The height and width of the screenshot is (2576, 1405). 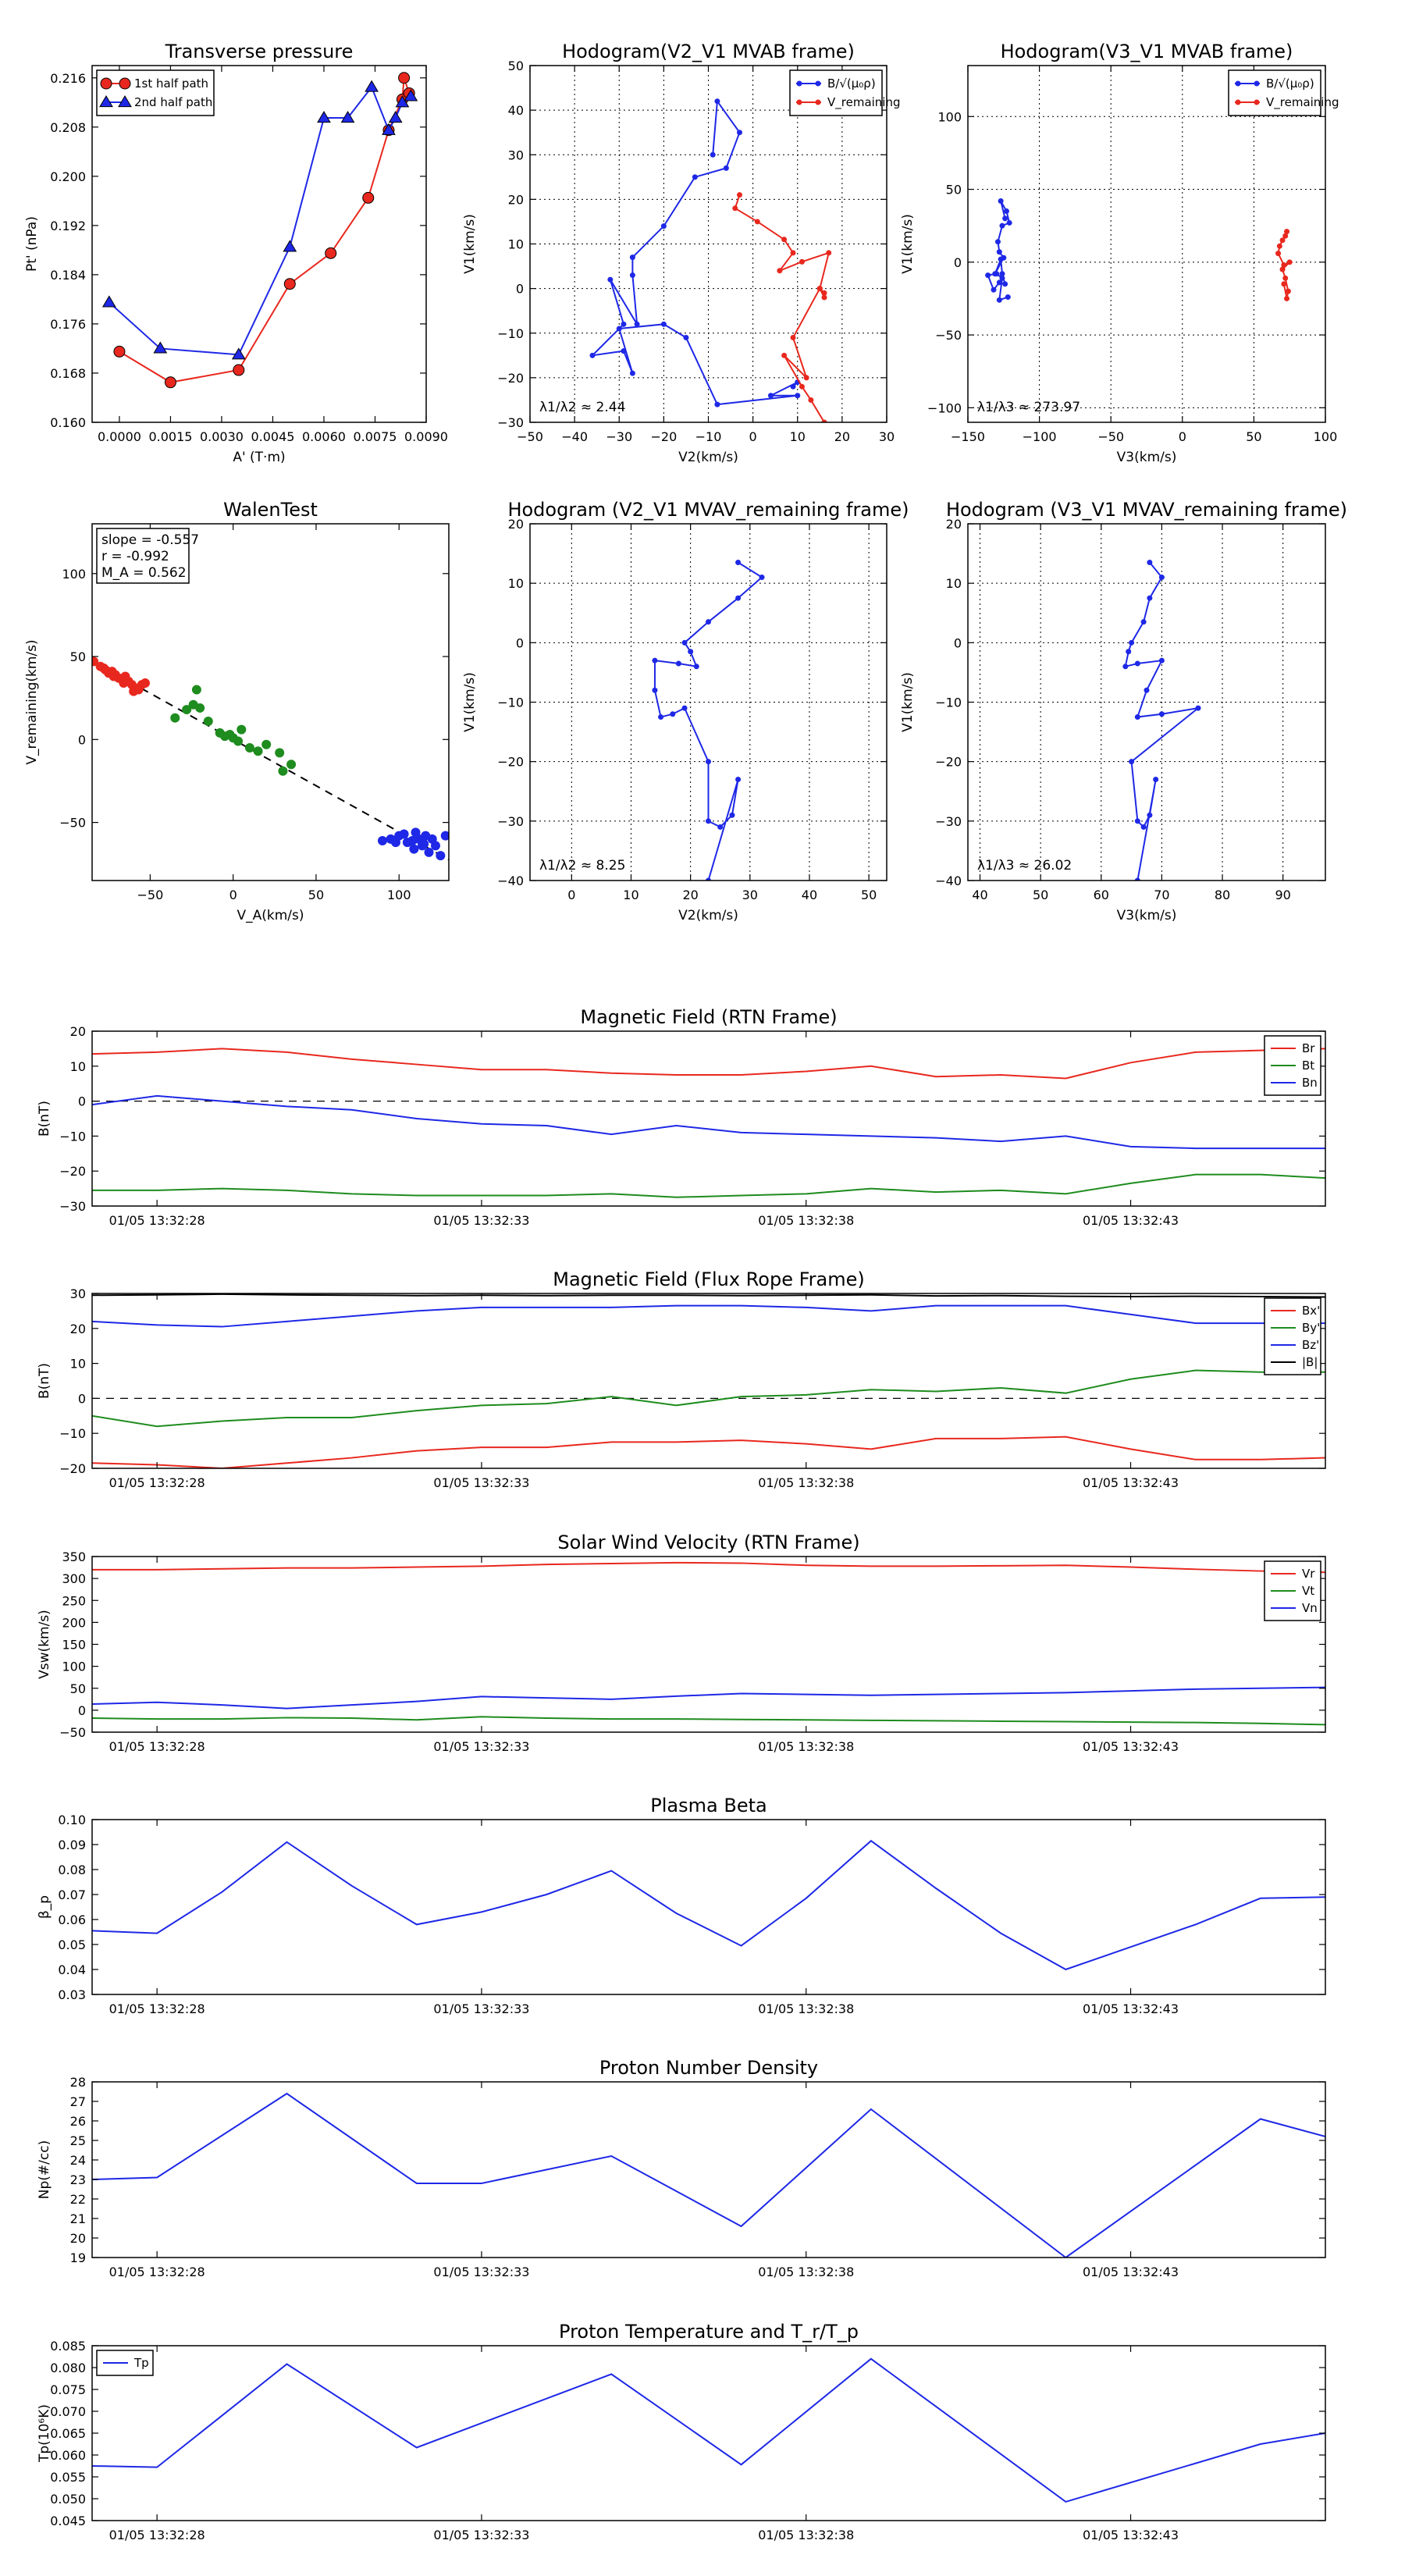 What do you see at coordinates (709, 1567) in the screenshot?
I see `series-vr-line` at bounding box center [709, 1567].